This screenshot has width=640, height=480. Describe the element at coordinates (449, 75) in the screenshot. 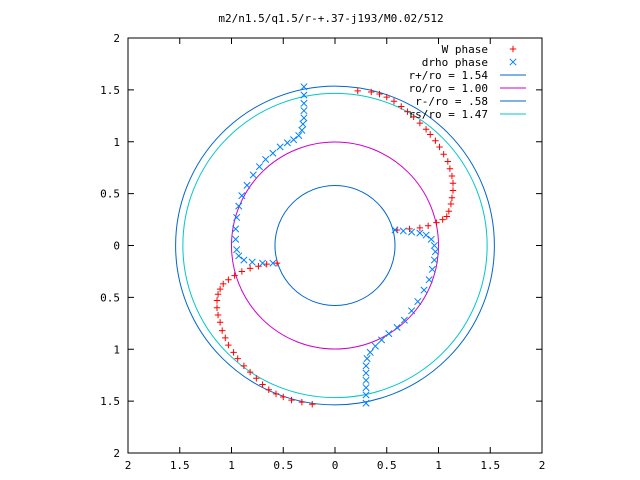

I see `legend-label: r+/ro = 1.54` at that location.